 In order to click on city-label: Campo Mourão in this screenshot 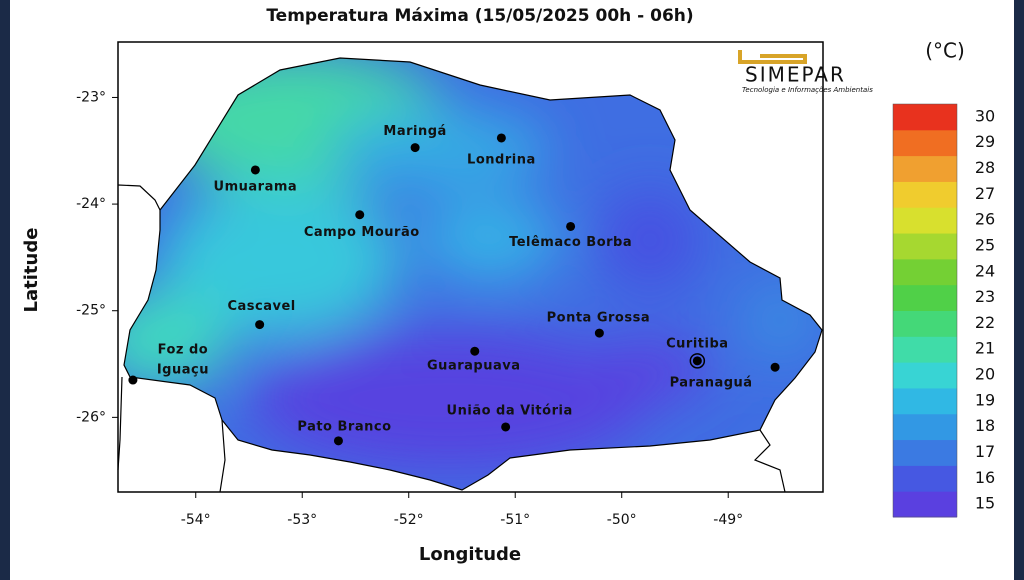, I will do `click(362, 232)`.